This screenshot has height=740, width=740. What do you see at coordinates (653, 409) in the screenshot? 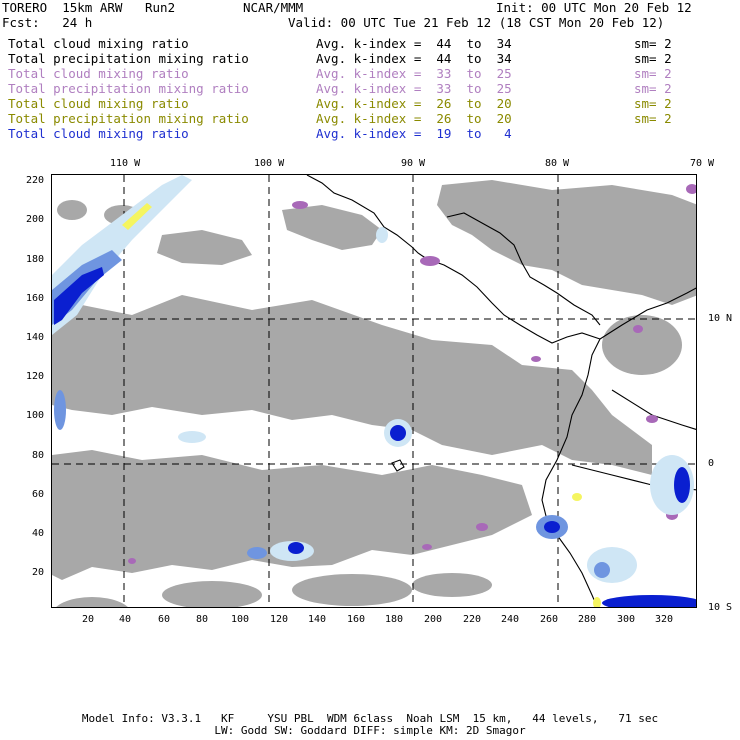
I see `andes-border` at bounding box center [653, 409].